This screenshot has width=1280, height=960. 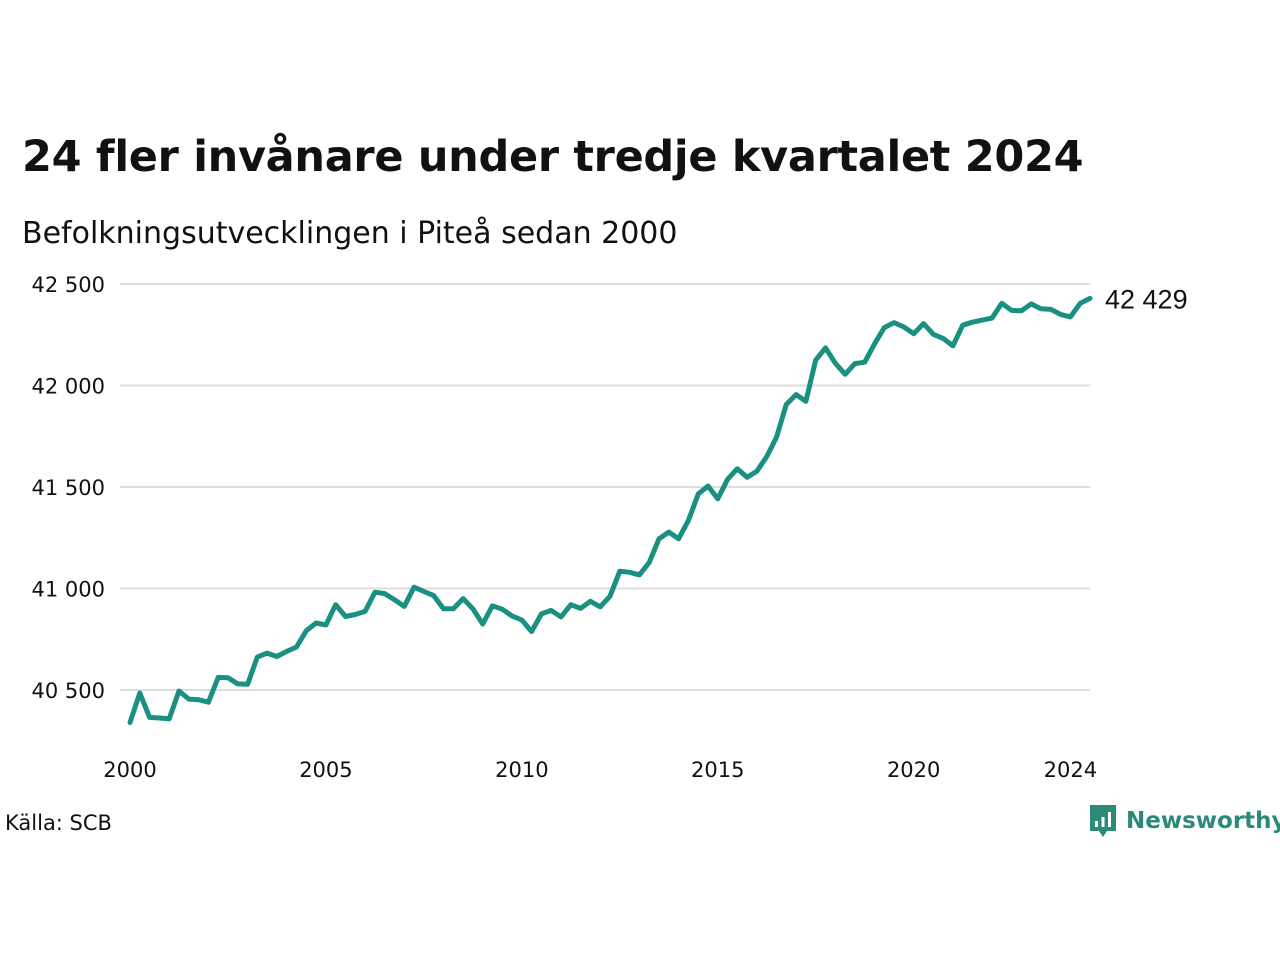 What do you see at coordinates (129, 770) in the screenshot?
I see `x-tick-label: 2000` at bounding box center [129, 770].